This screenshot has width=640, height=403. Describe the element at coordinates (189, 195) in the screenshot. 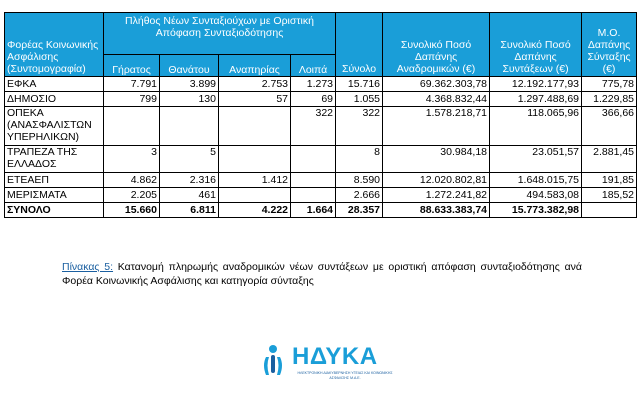

I see `cell-death: 461` at that location.